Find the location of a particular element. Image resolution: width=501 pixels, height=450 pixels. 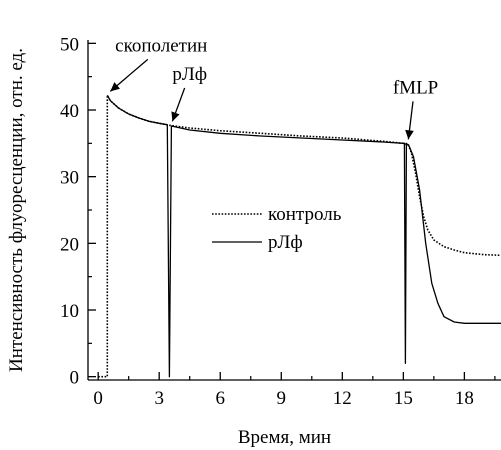

legend-label-0: контроль is located at coordinates (305, 214).